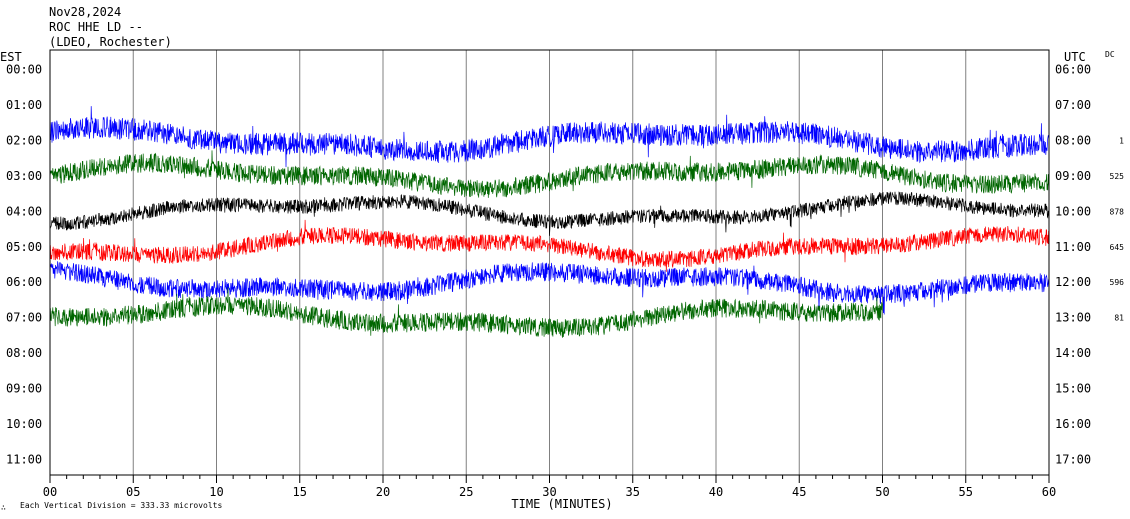 Image resolution: width=1130 pixels, height=519 pixels. Describe the element at coordinates (633, 492) in the screenshot. I see `x-tick-label: 35` at that location.